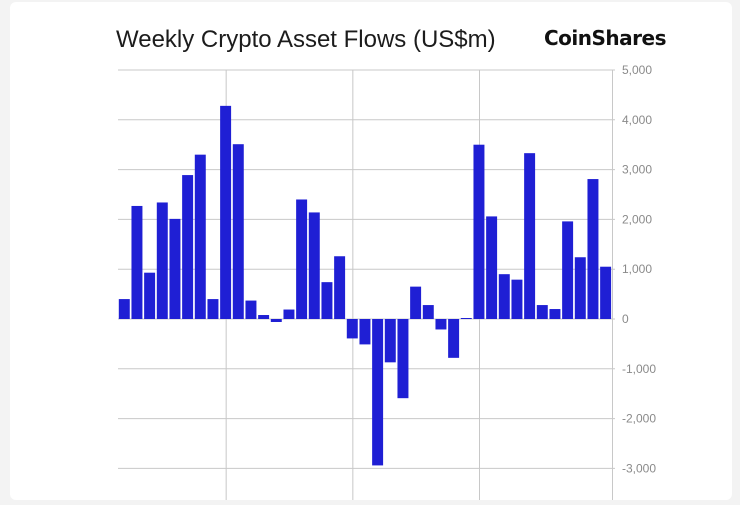  Describe the element at coordinates (625, 319) in the screenshot. I see `y-tick-label: 0` at that location.